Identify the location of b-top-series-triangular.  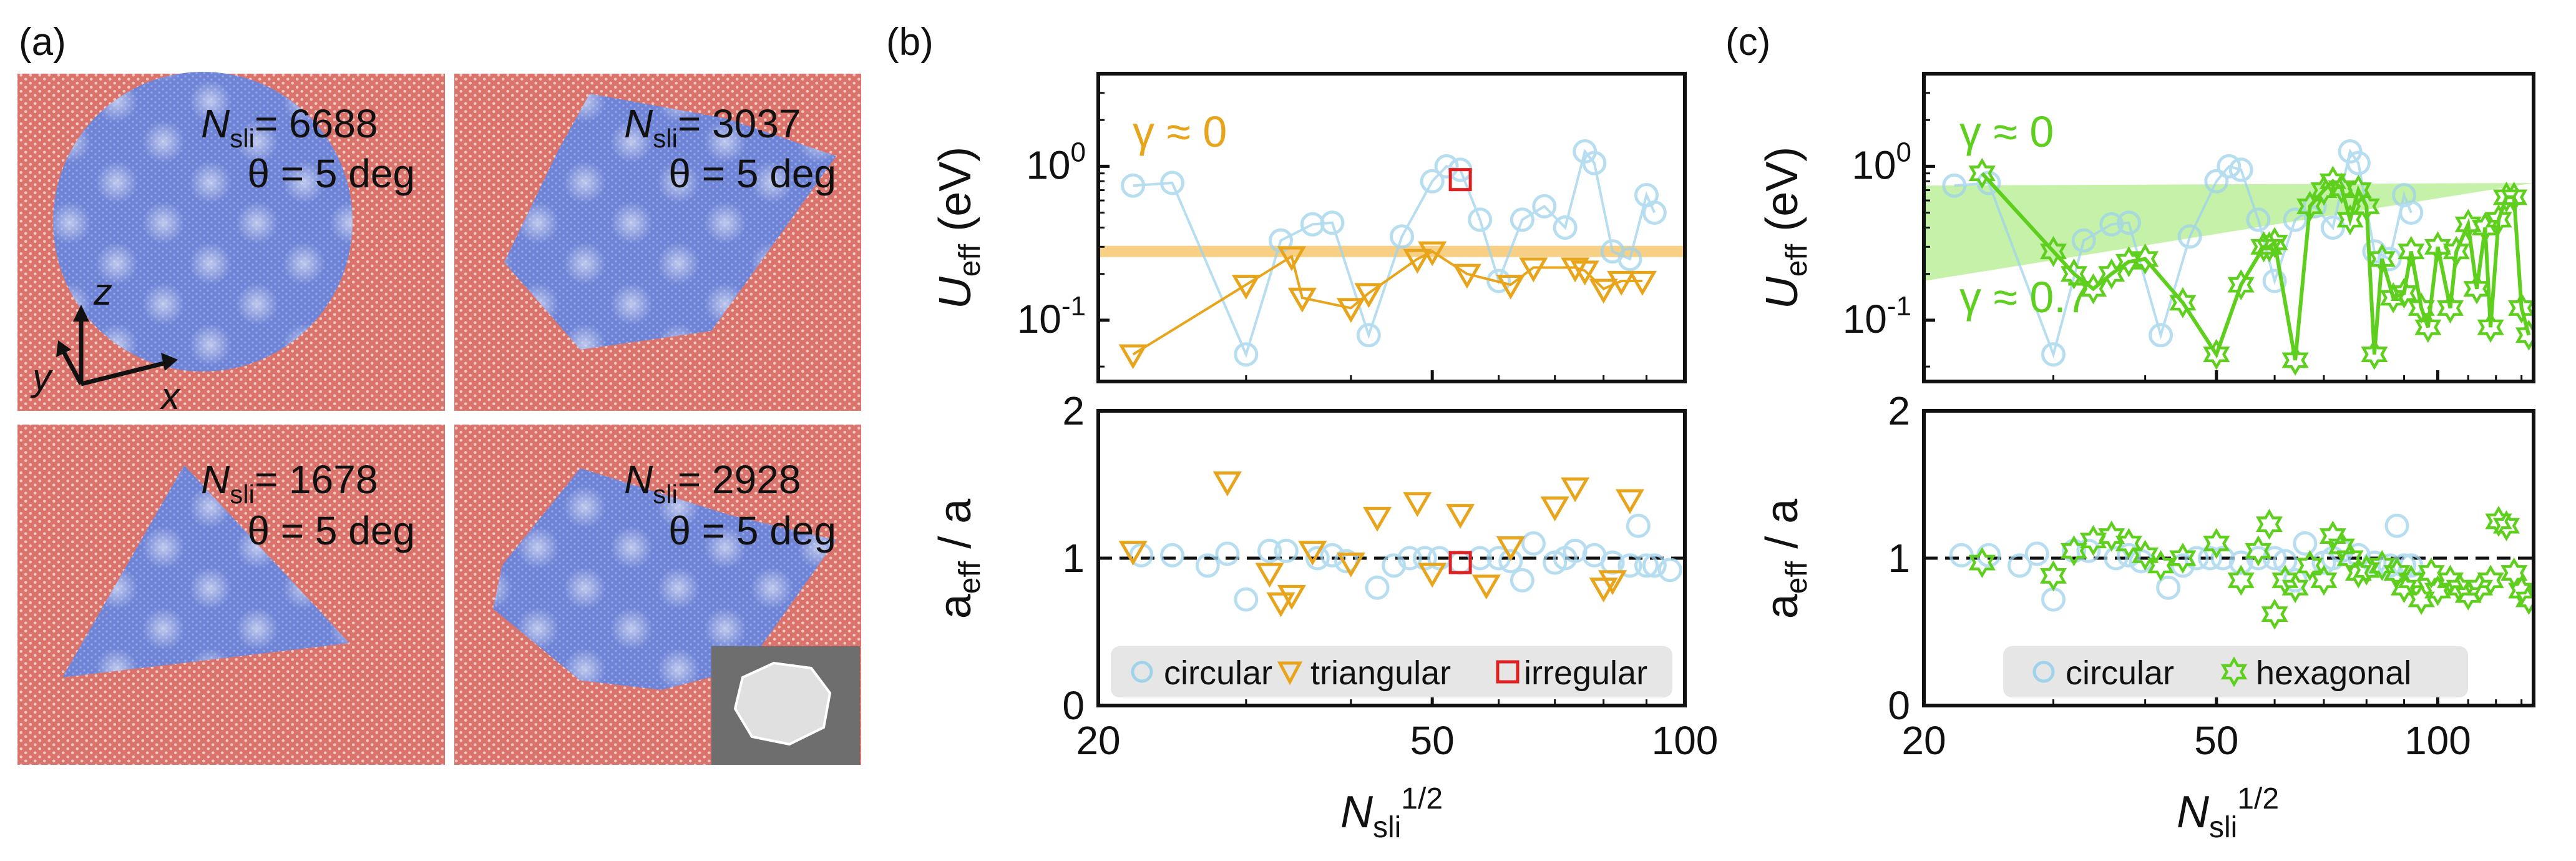
(1387, 305).